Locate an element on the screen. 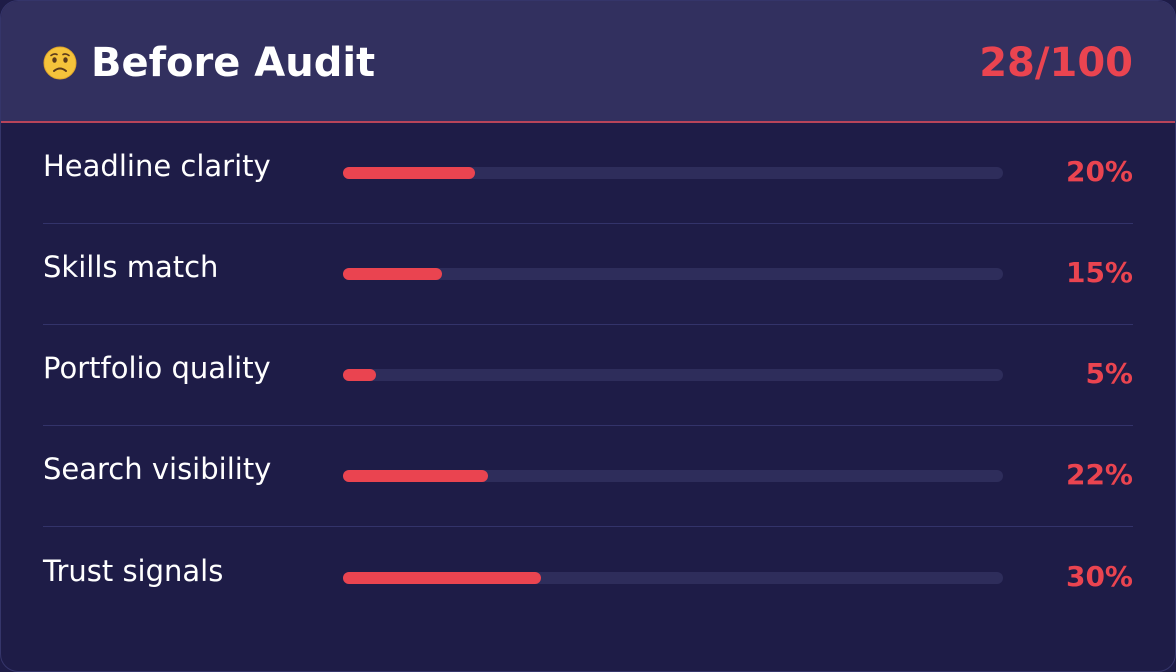  metric-row: Trust signals 30% is located at coordinates (588, 577).